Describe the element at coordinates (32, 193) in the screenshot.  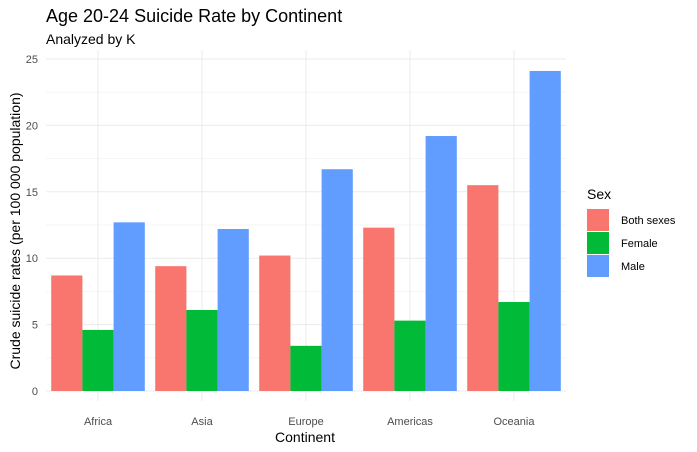
I see `y-tick-label: 15` at that location.